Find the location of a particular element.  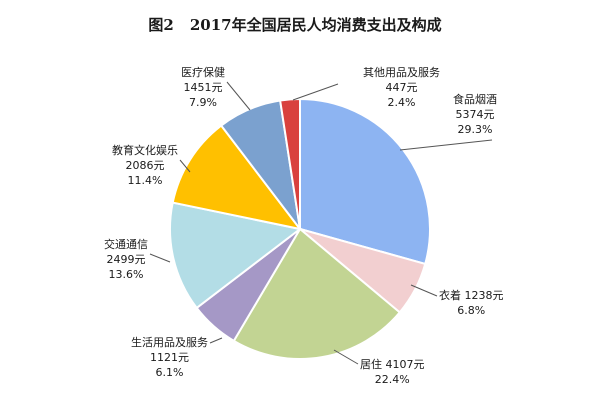

slice-label-percent-5: 11.4% is located at coordinates (145, 180).